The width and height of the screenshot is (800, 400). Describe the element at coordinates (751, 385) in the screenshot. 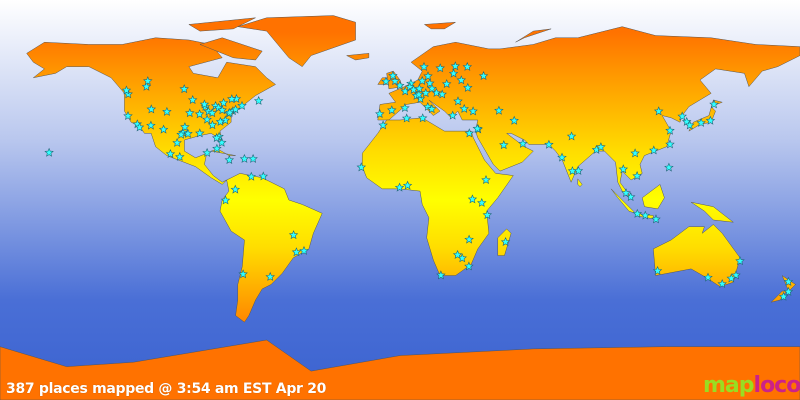

I see `maploco-logo: maploco` at that location.